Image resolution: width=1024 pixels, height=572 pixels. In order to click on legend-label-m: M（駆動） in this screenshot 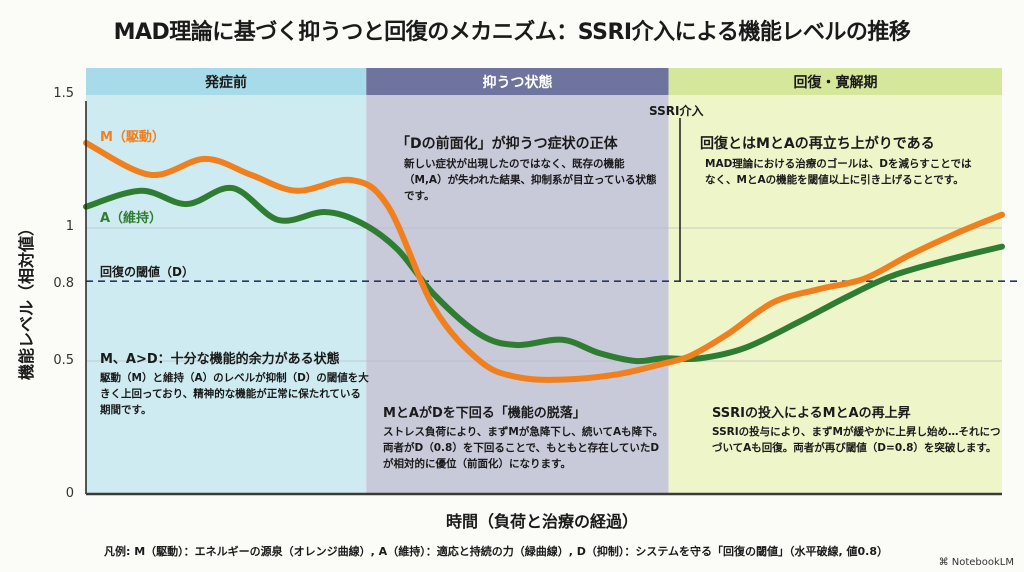, I will do `click(132, 137)`.